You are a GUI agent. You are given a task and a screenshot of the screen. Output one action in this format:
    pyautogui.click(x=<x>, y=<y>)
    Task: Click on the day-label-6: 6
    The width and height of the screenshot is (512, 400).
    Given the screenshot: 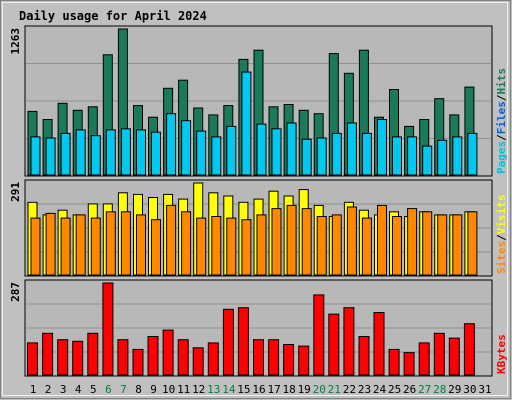 What is the action you would take?
    pyautogui.click(x=108, y=389)
    